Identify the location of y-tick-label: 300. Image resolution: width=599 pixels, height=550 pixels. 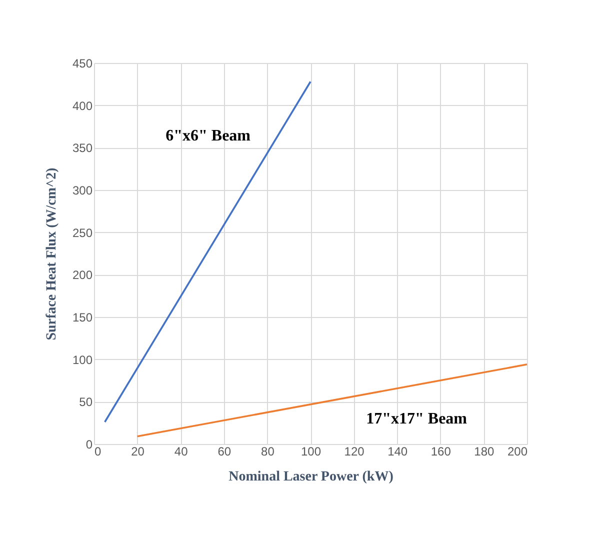
(82, 191).